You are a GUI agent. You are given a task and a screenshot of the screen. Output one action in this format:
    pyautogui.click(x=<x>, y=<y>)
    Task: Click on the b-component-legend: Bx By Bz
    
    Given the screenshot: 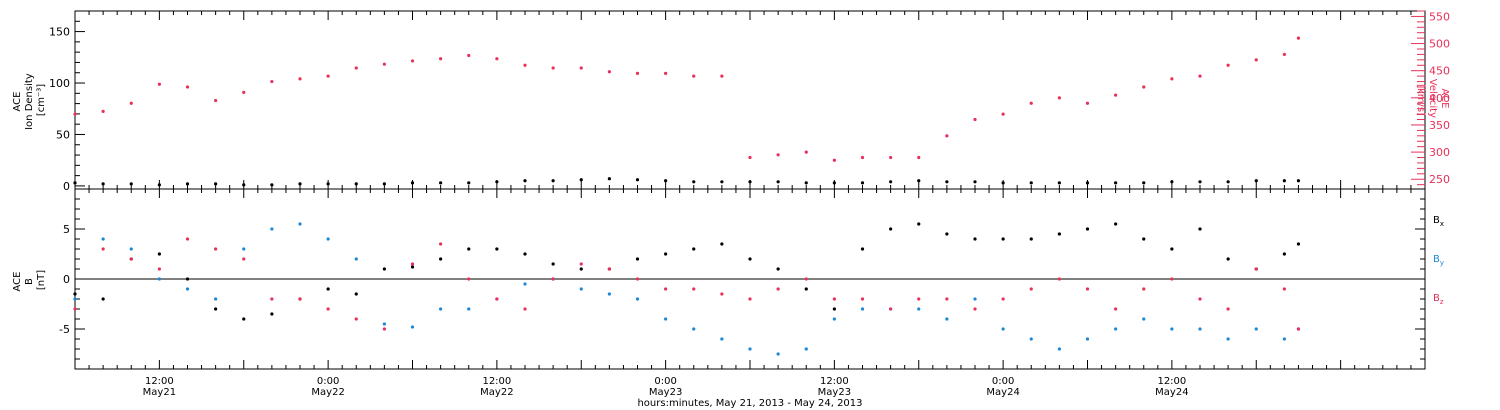 What is the action you would take?
    pyautogui.click(x=1438, y=260)
    